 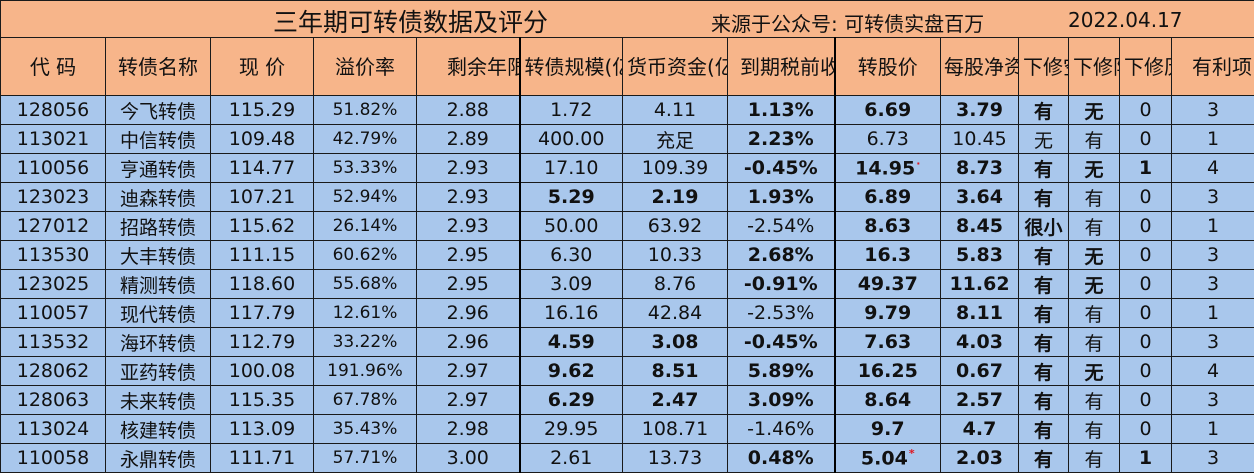 I want to click on cell-bond-name: 今飞转债, so click(x=158, y=110).